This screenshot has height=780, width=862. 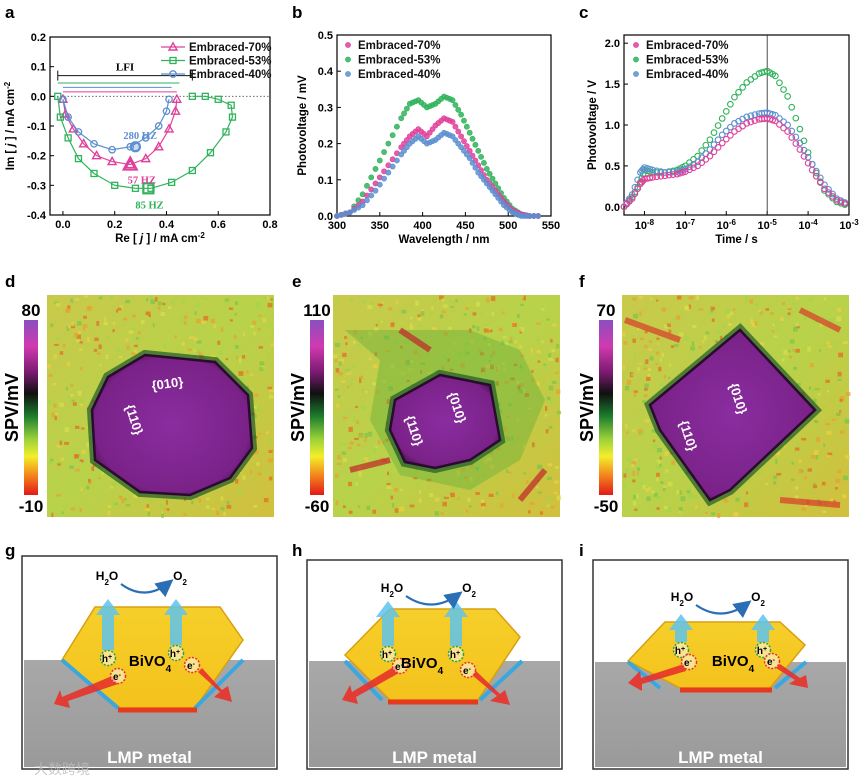 I want to click on electron-carrier, so click(x=192, y=665).